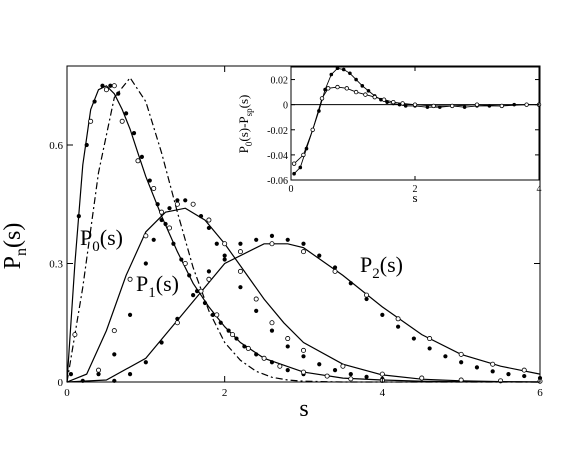  I want to click on inset-y-label-part-2: 0, so click(249, 143).